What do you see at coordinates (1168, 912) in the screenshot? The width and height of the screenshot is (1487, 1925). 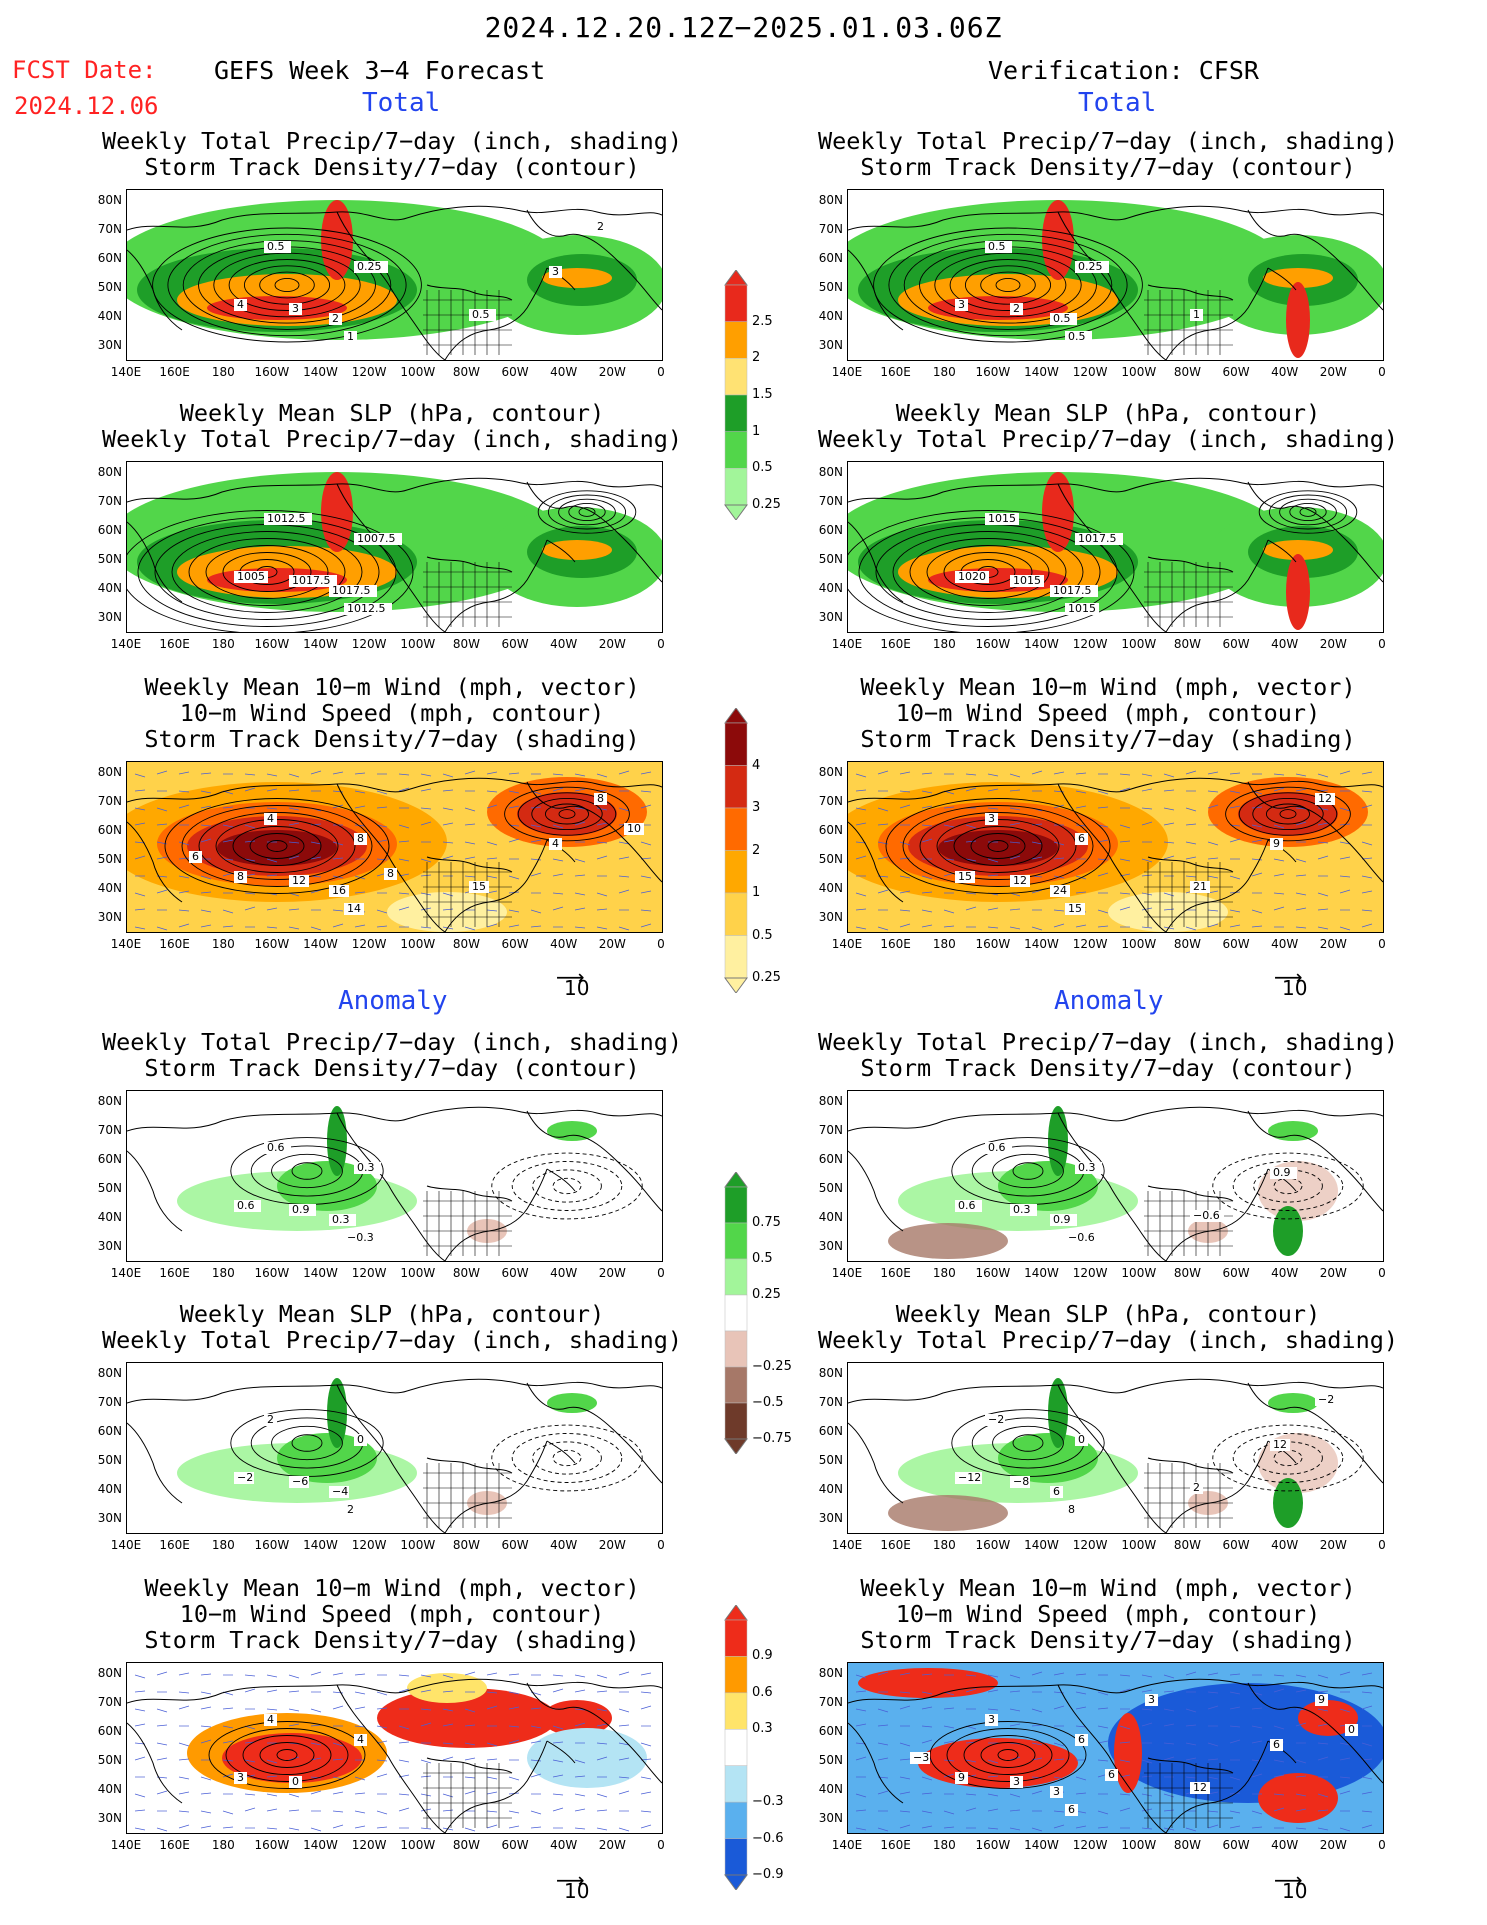 I see `storm-density-low` at bounding box center [1168, 912].